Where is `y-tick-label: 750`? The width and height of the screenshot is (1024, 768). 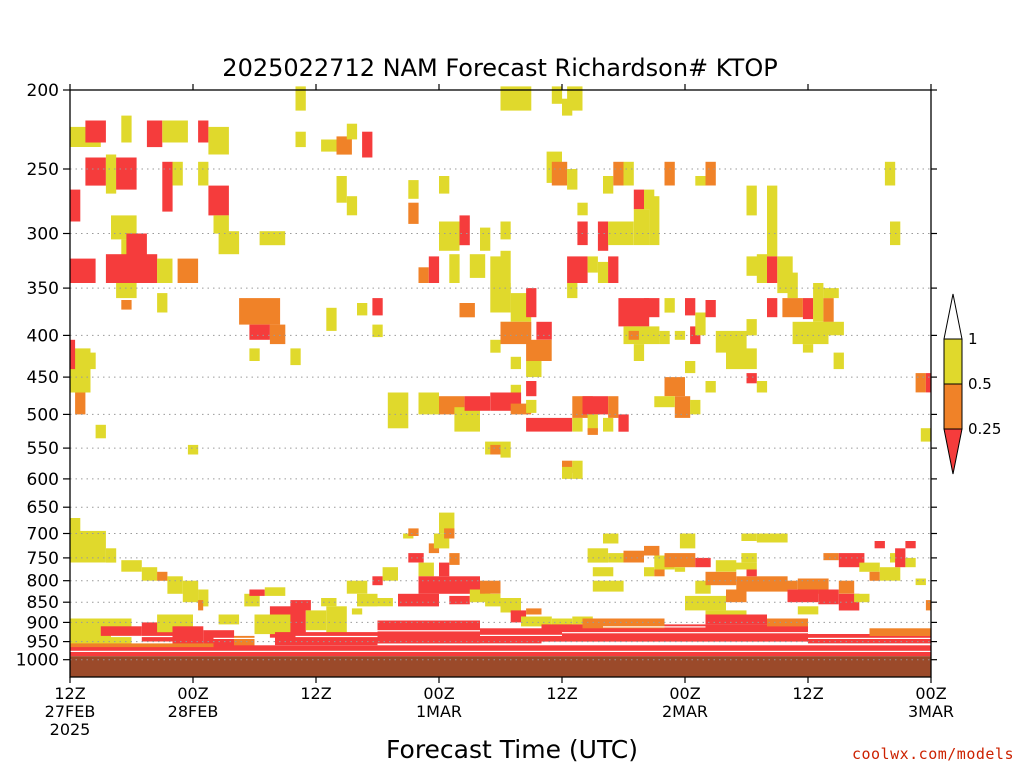
y-tick-label: 750 is located at coordinates (43, 559).